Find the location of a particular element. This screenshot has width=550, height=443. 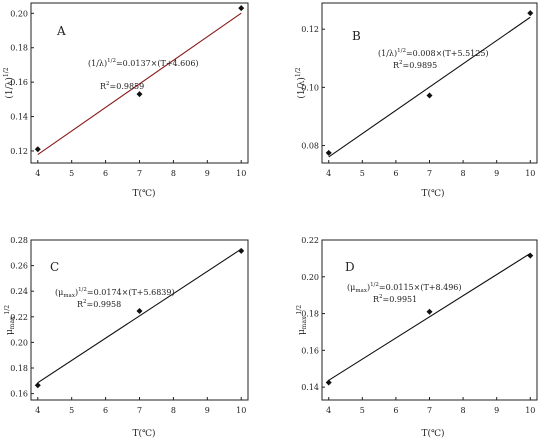

panel-label: C is located at coordinates (54, 267).